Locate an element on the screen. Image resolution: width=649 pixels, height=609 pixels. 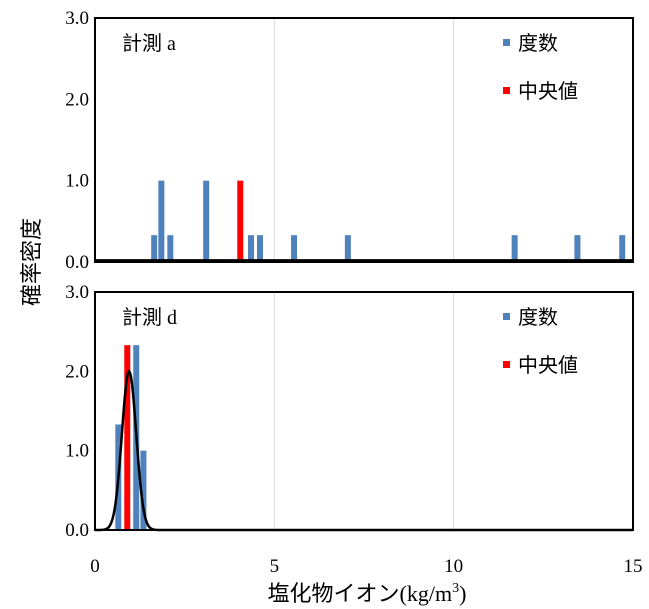
x-axis: 0 5 10 15 is located at coordinates (366, 566).